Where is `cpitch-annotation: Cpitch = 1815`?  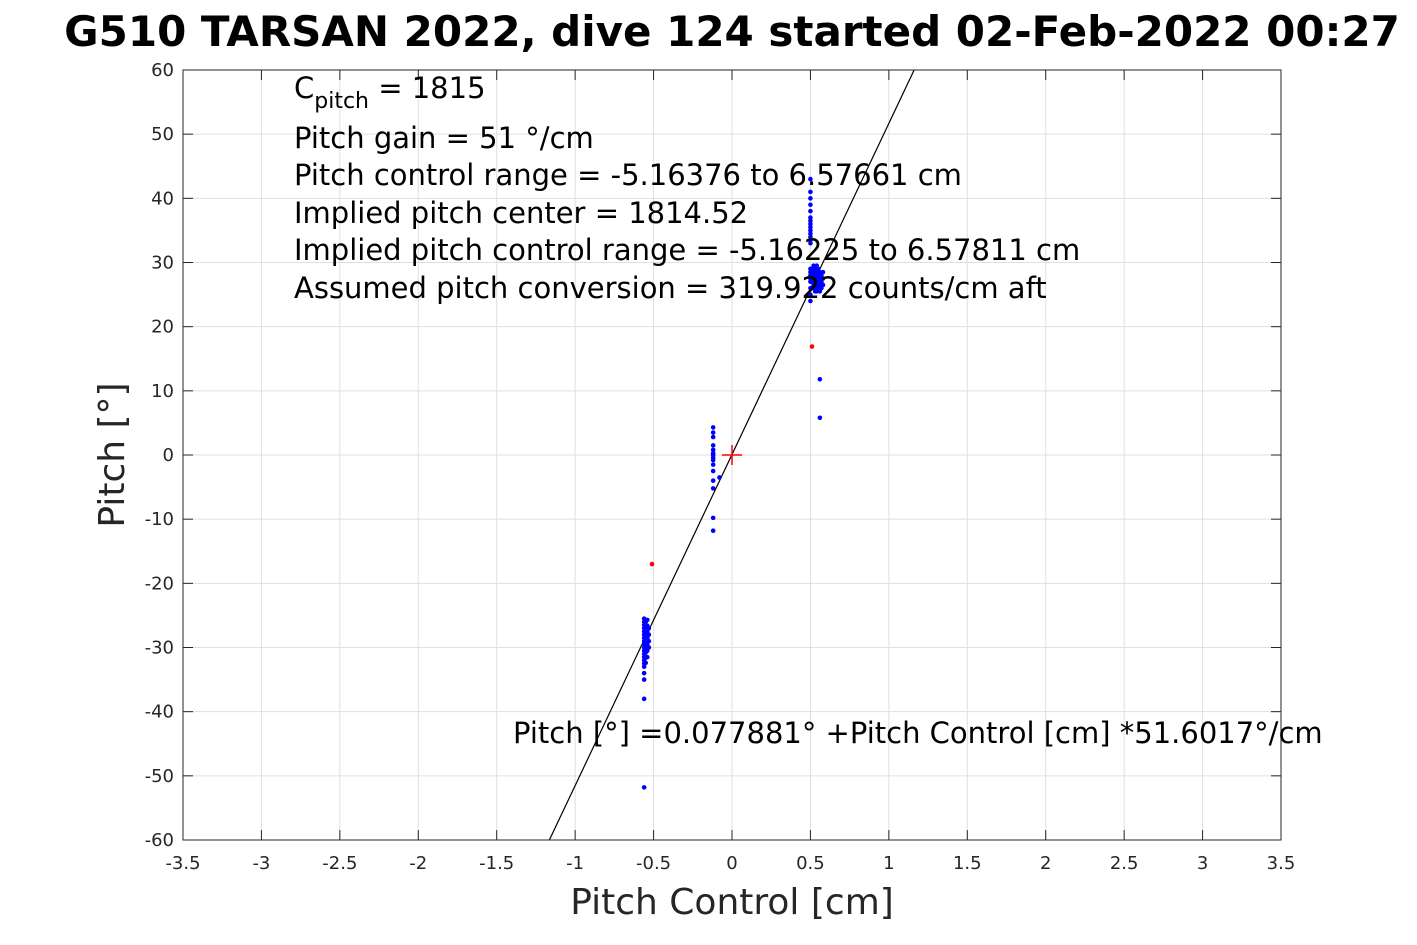
cpitch-annotation: Cpitch = 1815 is located at coordinates (390, 92).